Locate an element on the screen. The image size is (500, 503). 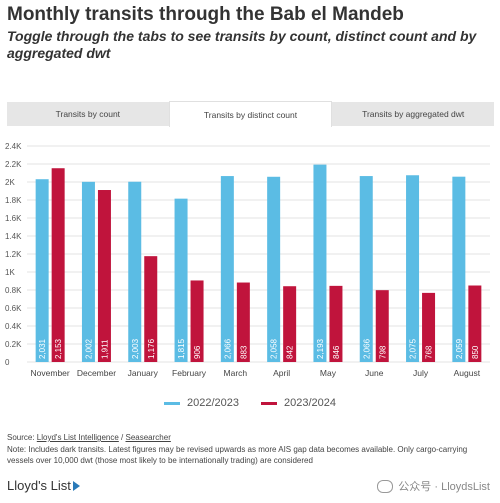
data-label: 768 is located at coordinates (429, 352).